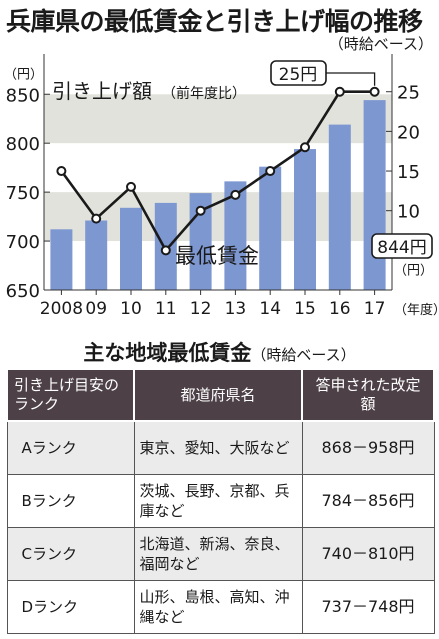  I want to click on x-axis-suffix: （年度）, so click(416, 310).